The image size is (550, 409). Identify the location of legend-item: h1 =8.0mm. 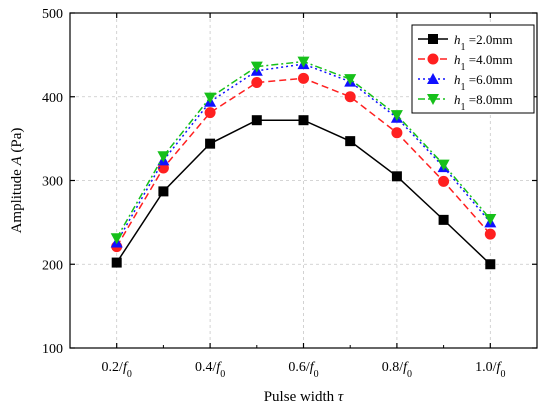
(465, 102).